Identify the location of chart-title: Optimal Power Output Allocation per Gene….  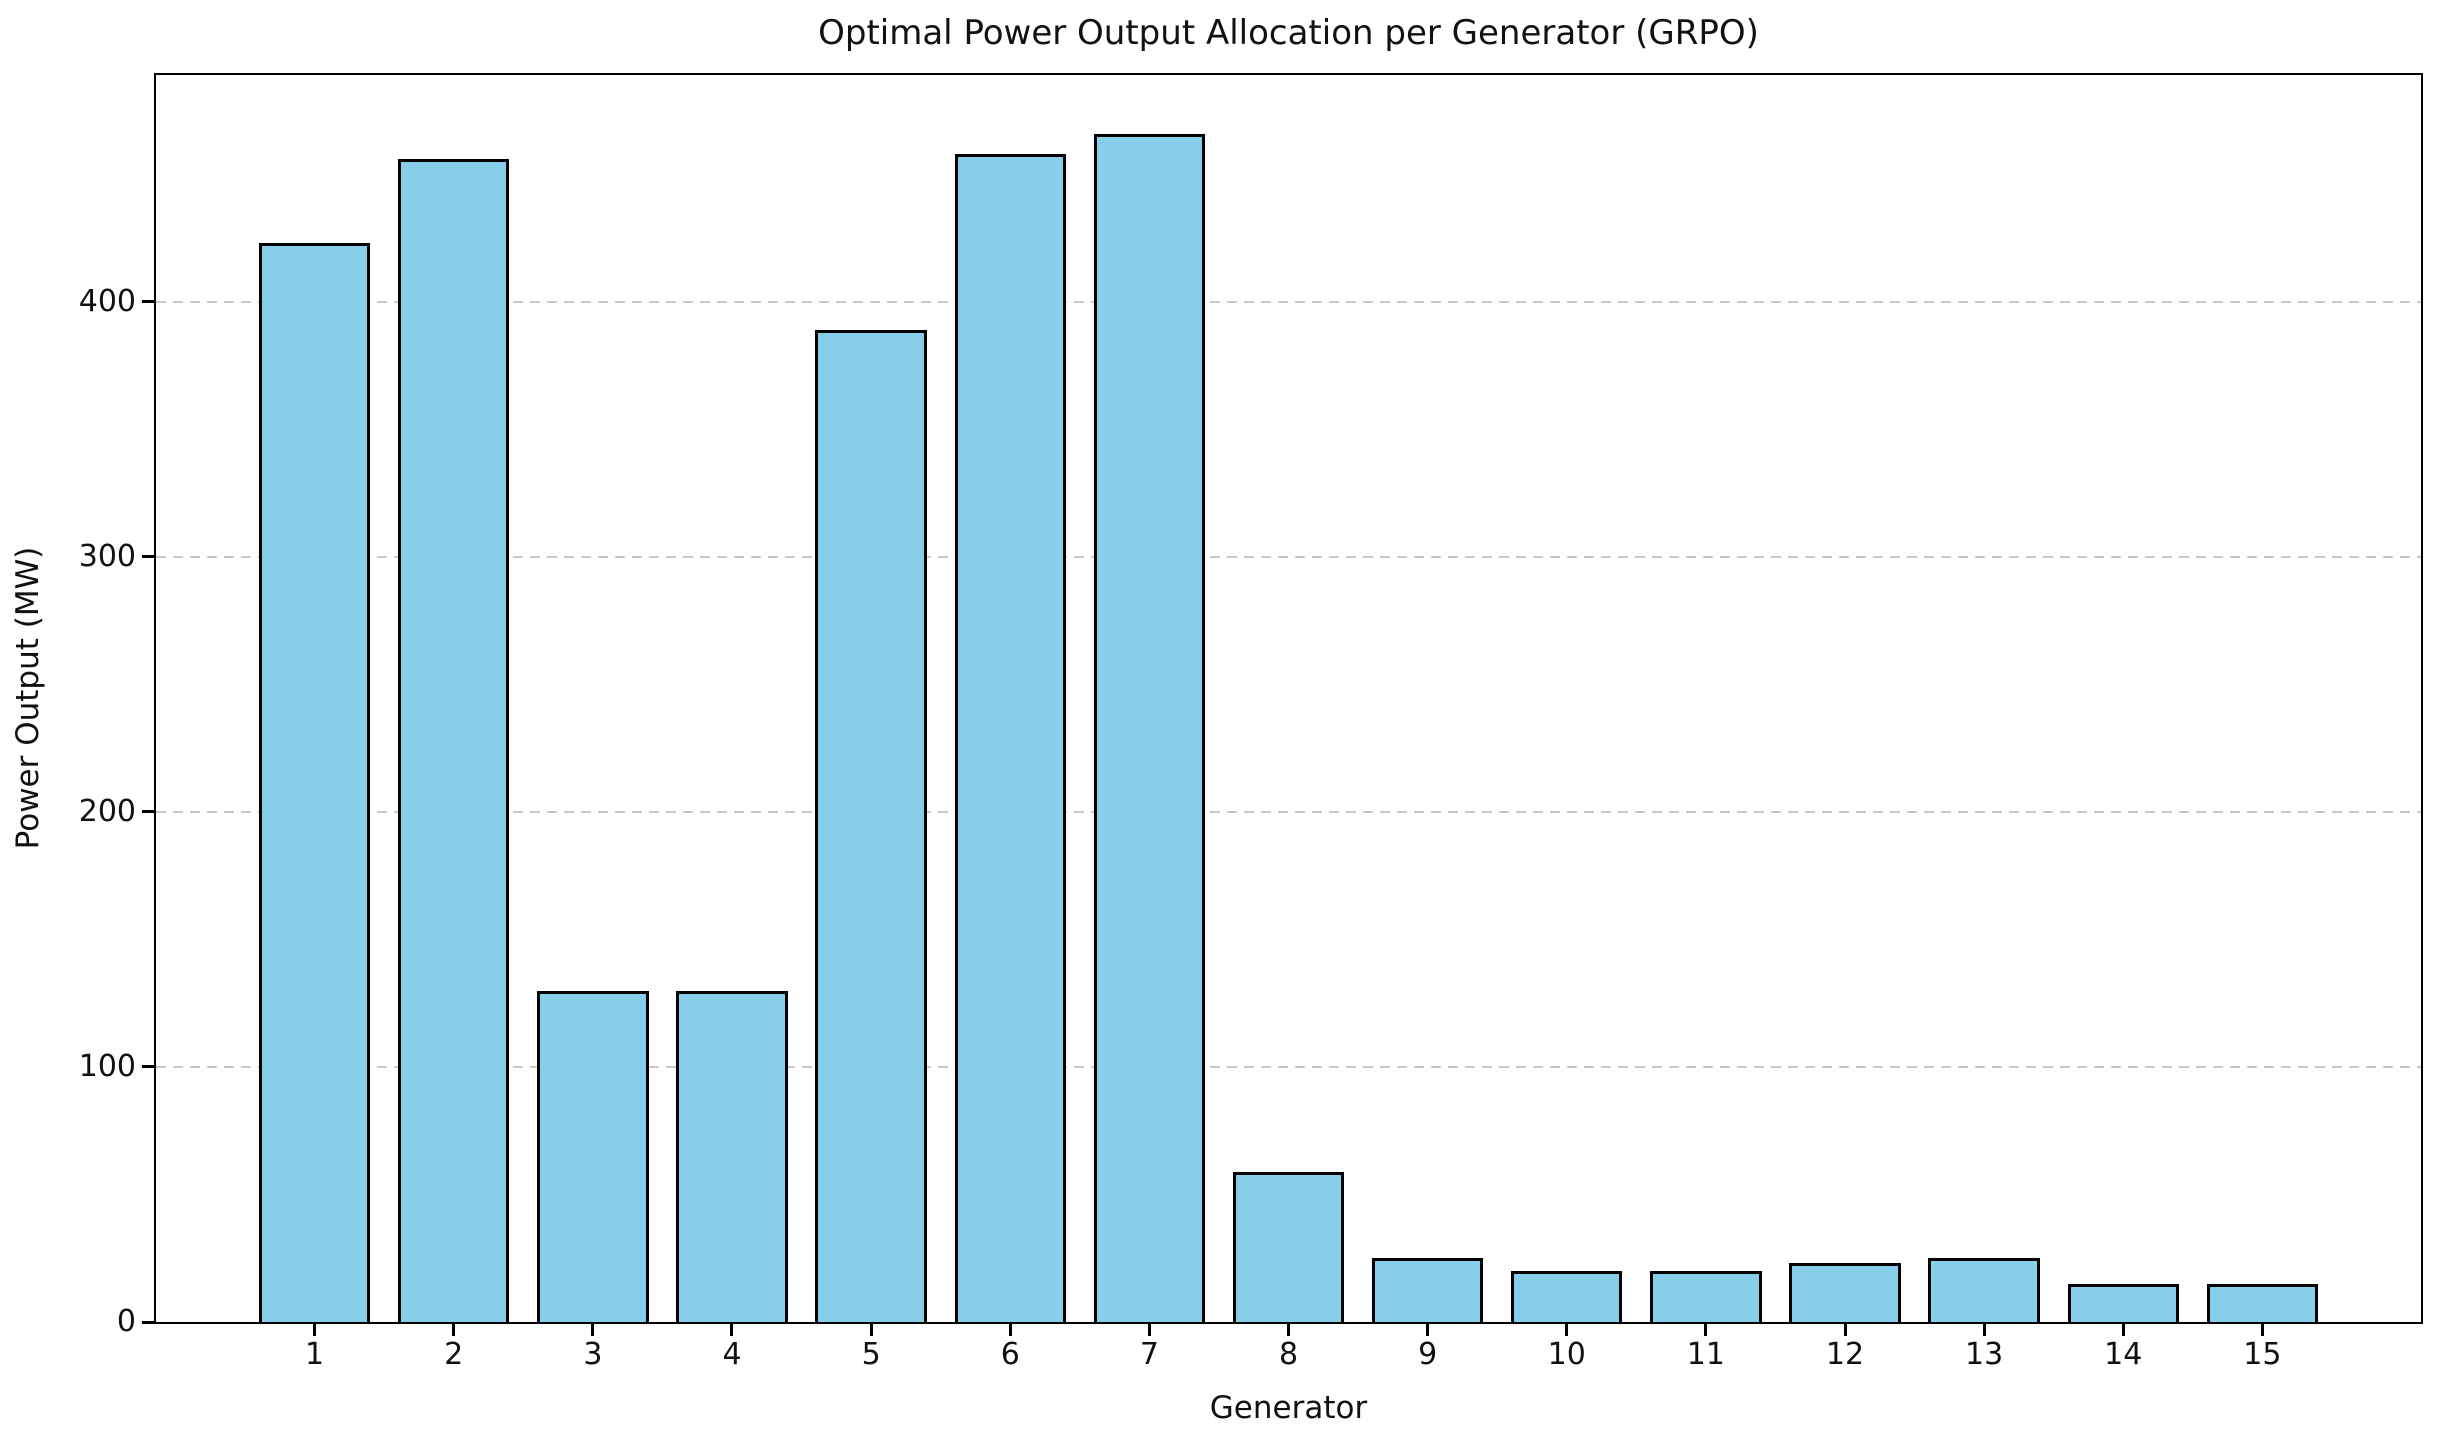
(1288, 33).